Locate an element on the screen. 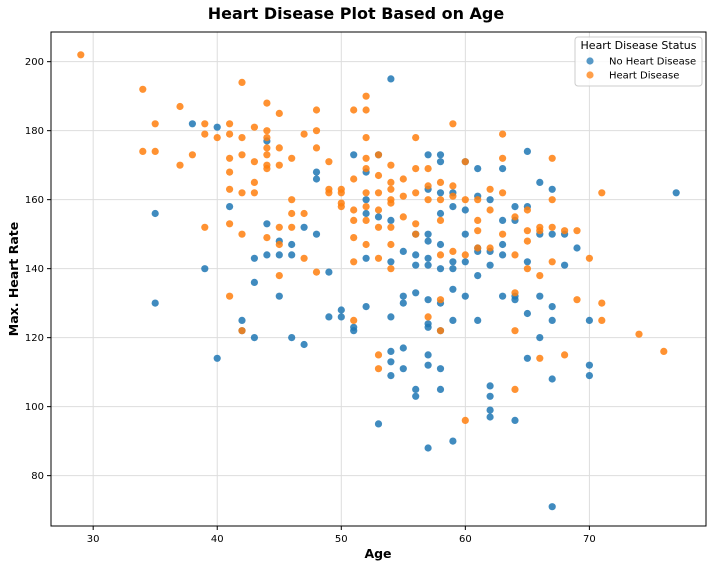  legend-marker-heart-disease is located at coordinates (590, 75).